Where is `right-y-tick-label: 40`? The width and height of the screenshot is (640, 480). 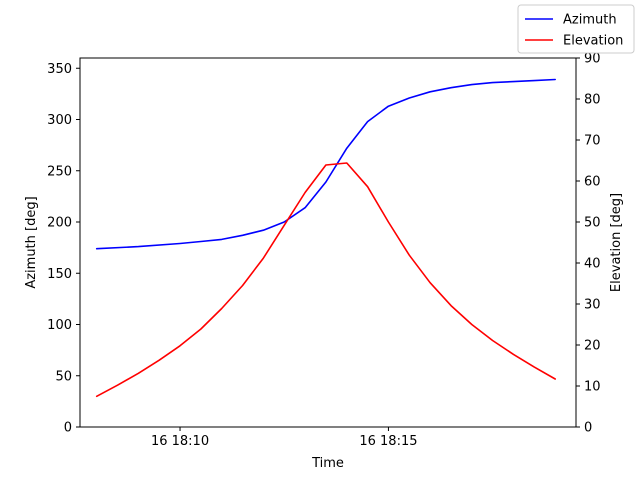 right-y-tick-label: 40 is located at coordinates (592, 264).